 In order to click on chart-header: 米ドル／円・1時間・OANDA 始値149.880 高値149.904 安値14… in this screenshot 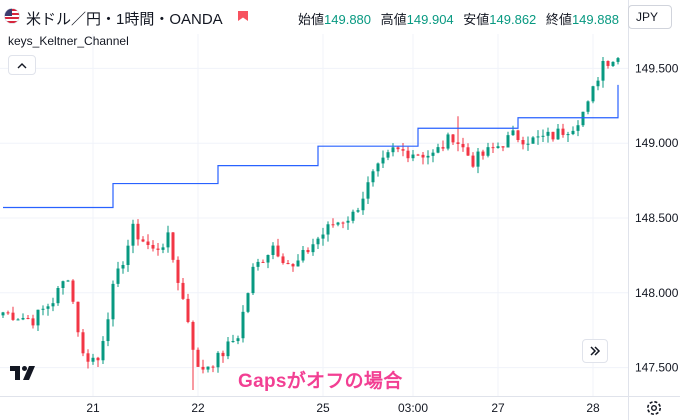, I will do `click(314, 17)`.